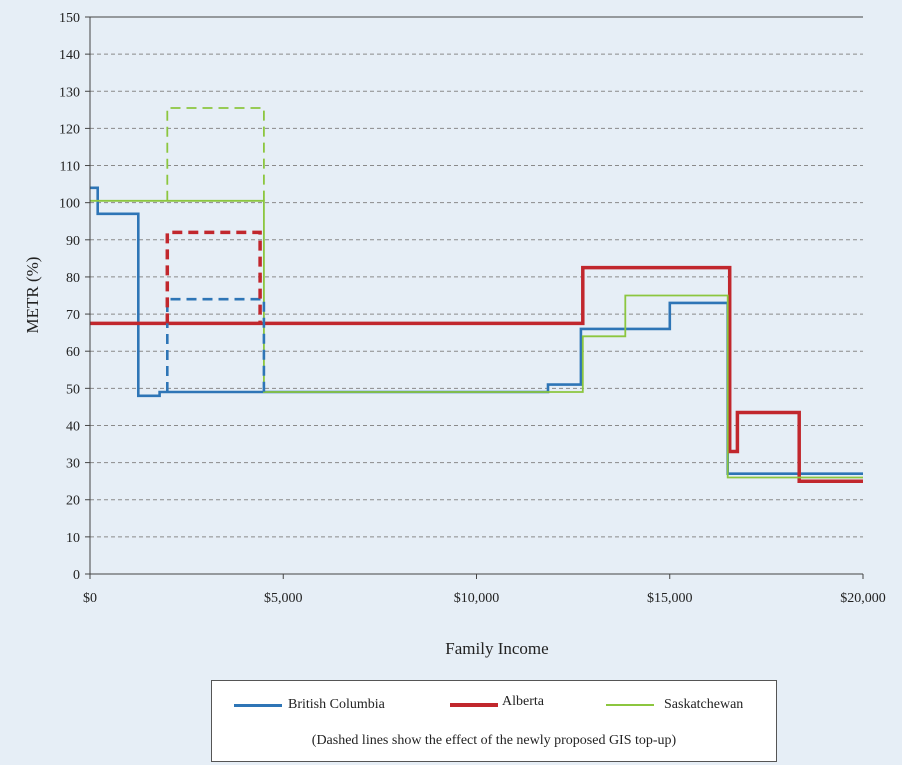 Image resolution: width=902 pixels, height=765 pixels. I want to click on legend-swatch-british-columbia, so click(258, 705).